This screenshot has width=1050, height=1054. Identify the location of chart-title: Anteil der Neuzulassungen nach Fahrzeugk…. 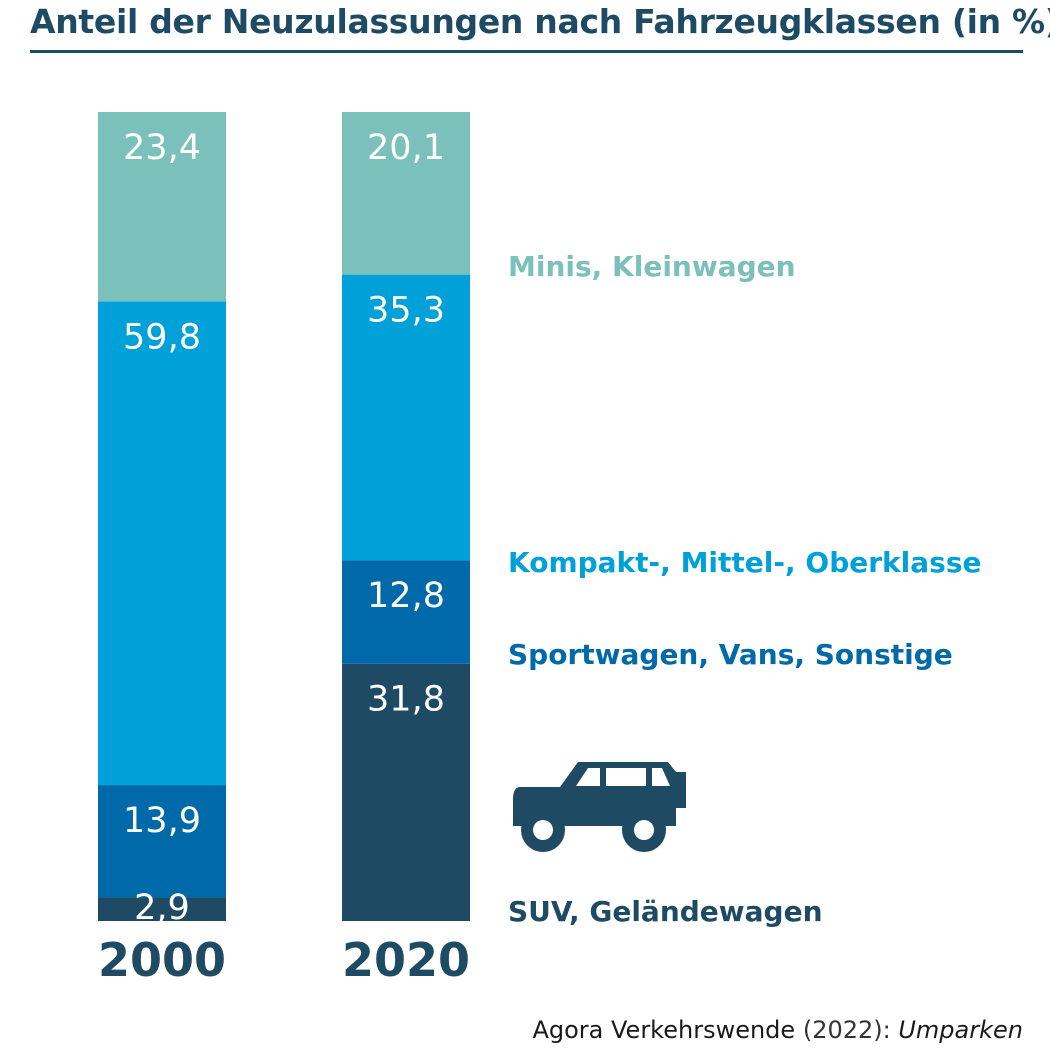
(540, 21).